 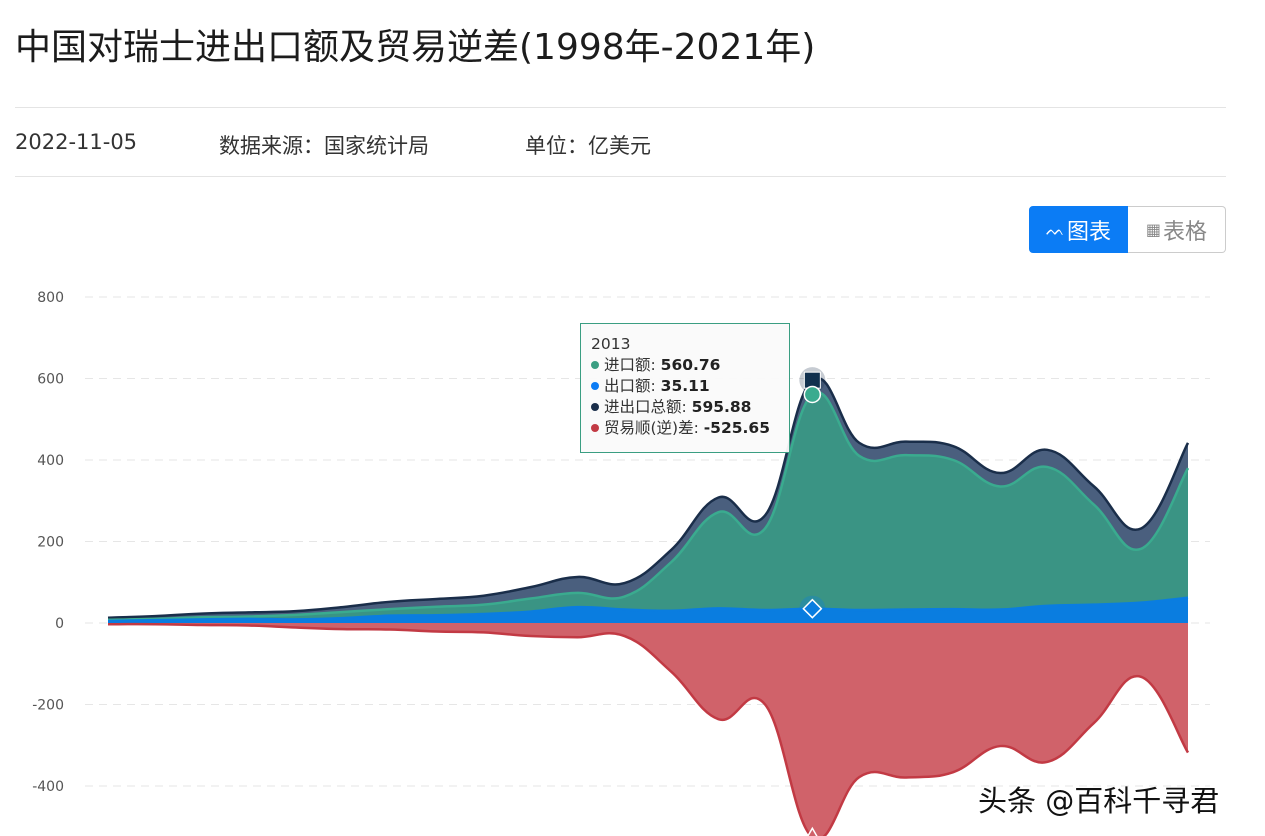 I want to click on balance-marker, so click(x=812, y=831).